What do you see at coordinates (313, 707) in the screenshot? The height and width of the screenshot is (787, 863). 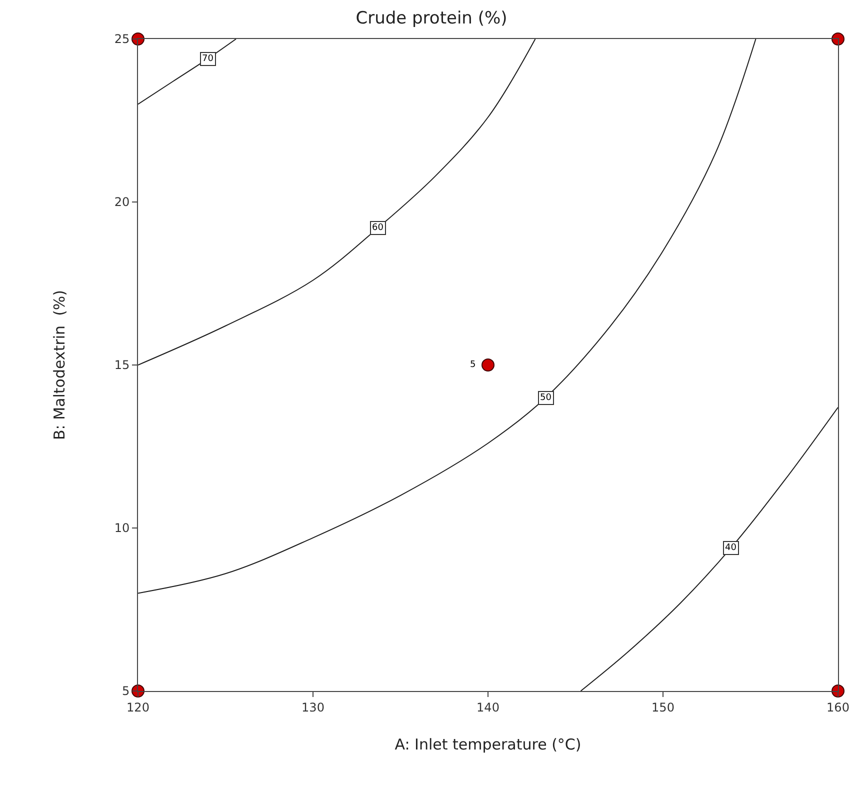 I see `x-tick-label: 130` at bounding box center [313, 707].